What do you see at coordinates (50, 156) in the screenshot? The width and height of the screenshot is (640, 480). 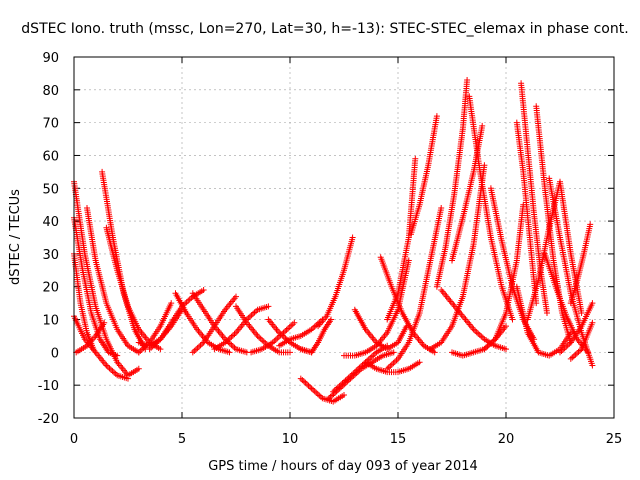 I see `y-tick-label: 60` at bounding box center [50, 156].